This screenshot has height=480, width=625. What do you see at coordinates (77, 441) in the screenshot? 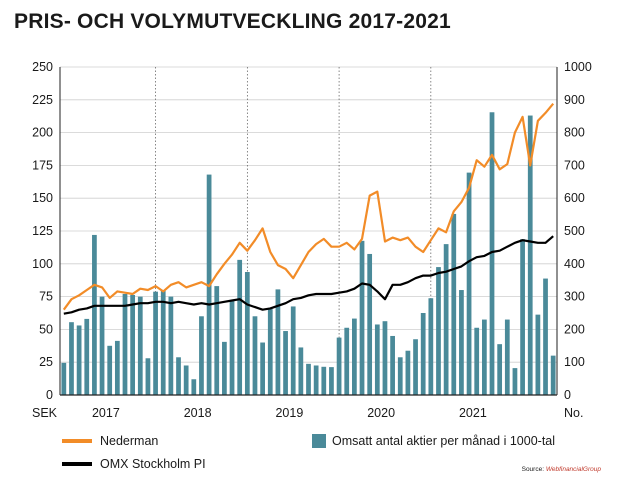
I see `nederman-swatch` at bounding box center [77, 441].